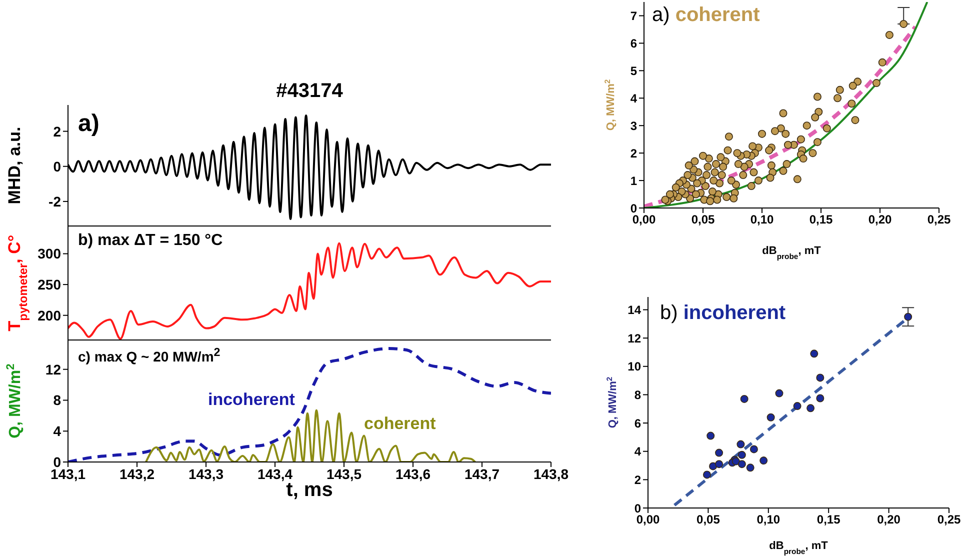  I want to click on annotation: c) max Q ~ 20 MW/m$^{2}$, so click(149, 355).